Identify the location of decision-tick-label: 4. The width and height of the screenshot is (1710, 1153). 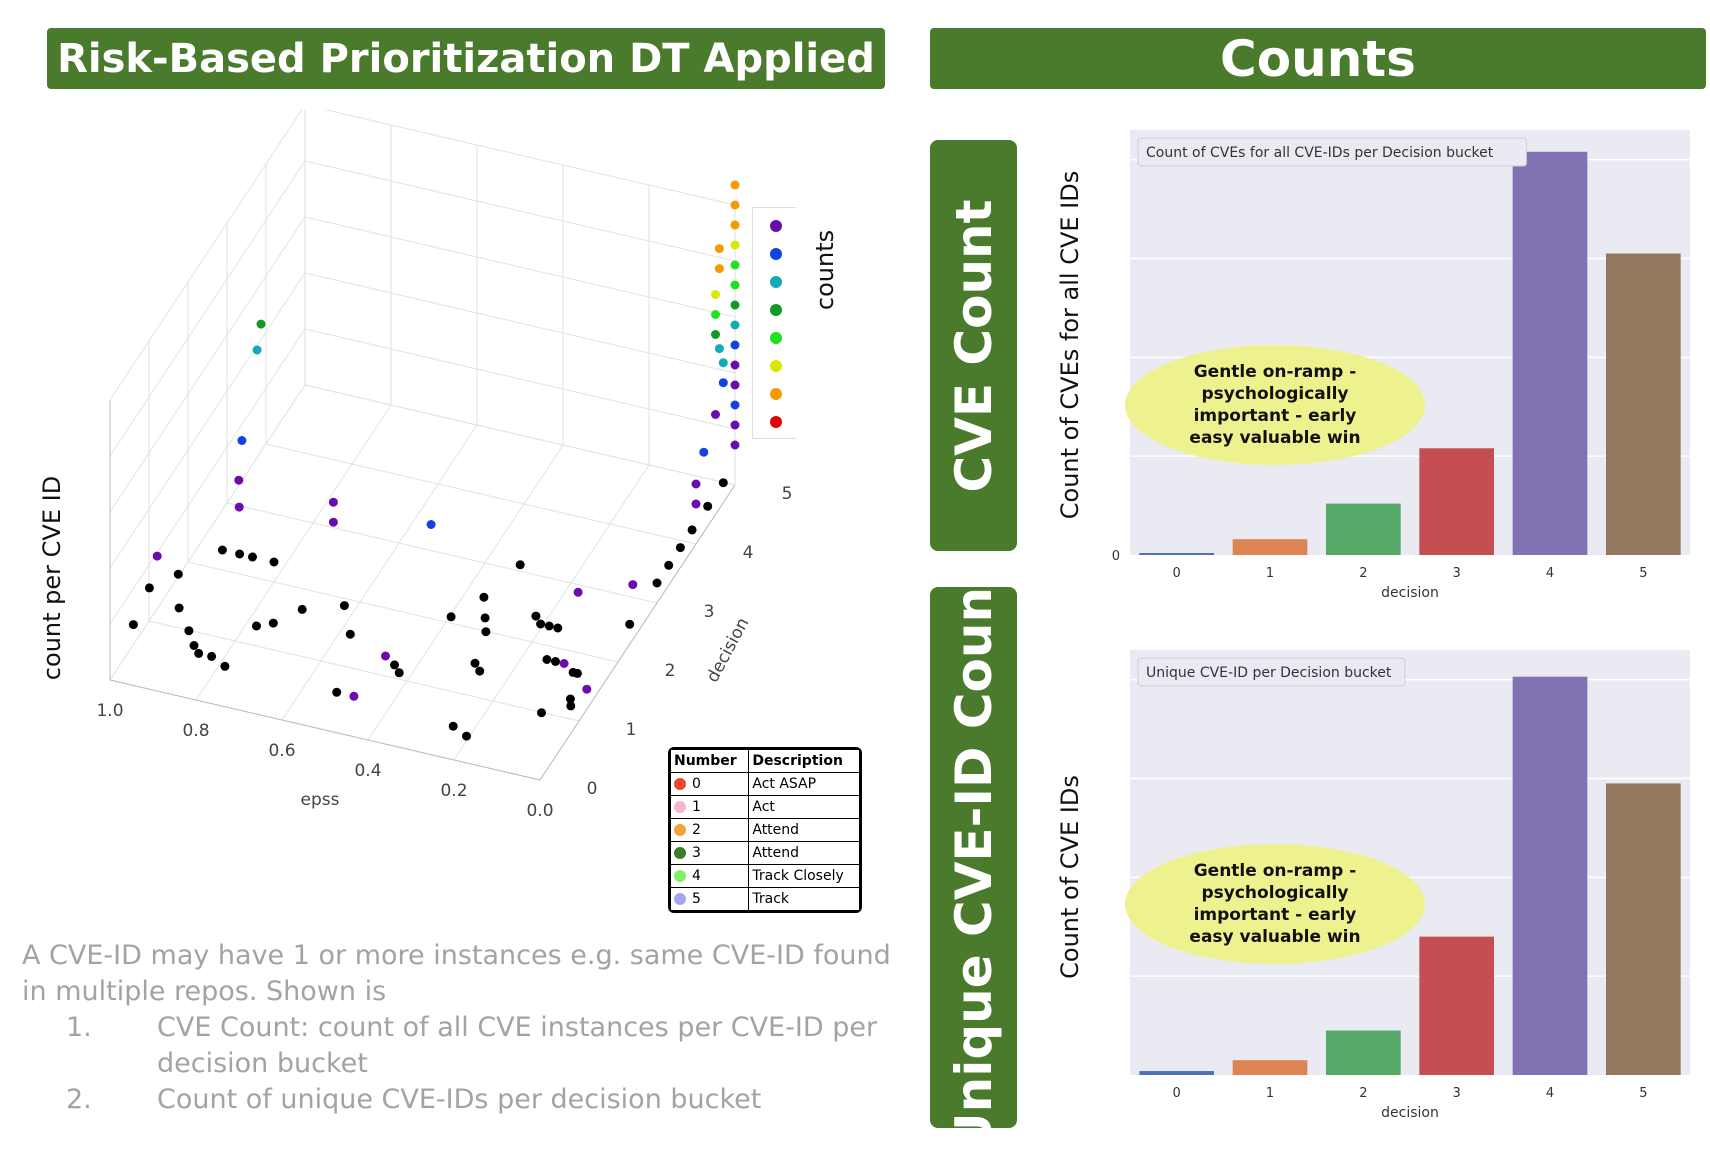
(748, 553).